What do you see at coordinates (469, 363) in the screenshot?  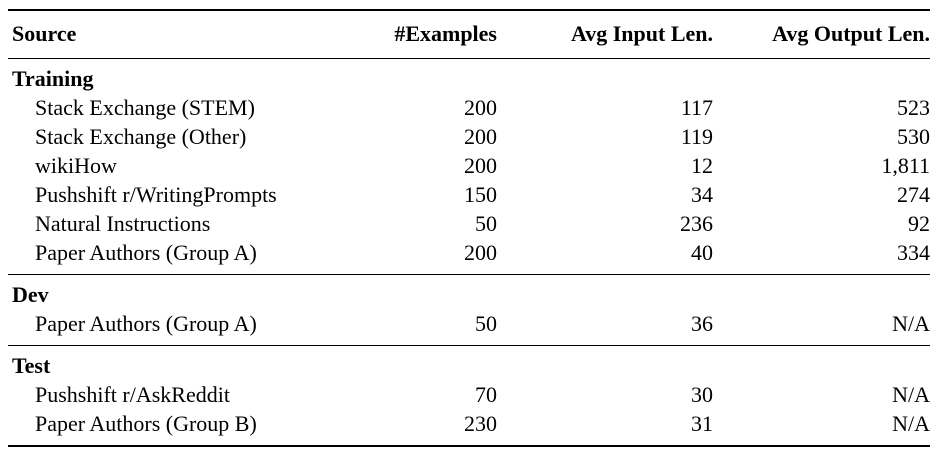 I see `section-label-row: Test` at bounding box center [469, 363].